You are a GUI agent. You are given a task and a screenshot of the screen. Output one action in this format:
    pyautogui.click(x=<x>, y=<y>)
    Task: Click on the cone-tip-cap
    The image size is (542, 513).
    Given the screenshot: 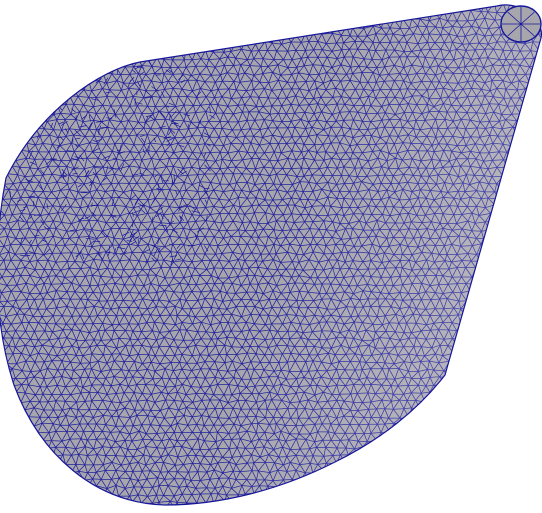 What is the action you would take?
    pyautogui.click(x=521, y=24)
    